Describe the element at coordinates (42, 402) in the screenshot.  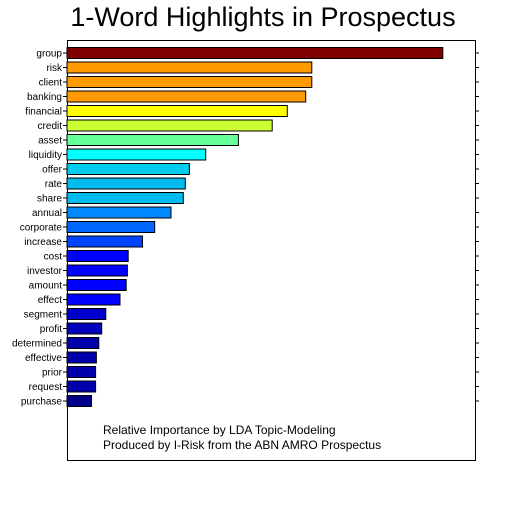
I see `category-label: purchase` at that location.